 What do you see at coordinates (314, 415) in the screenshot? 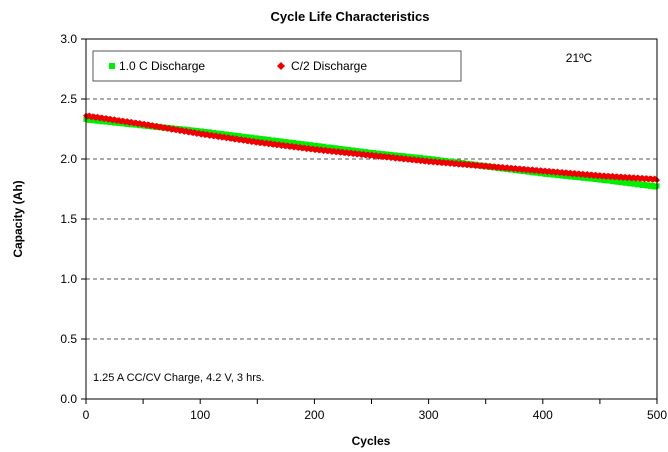
I see `x-tick-label: 200` at bounding box center [314, 415].